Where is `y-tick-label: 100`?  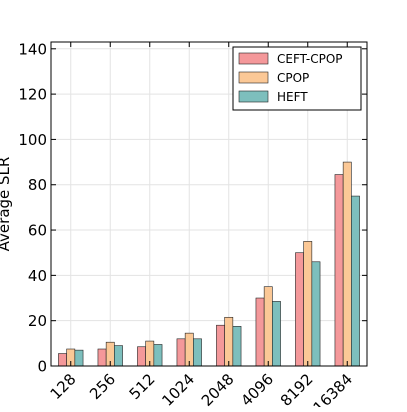
y-tick-label: 100 is located at coordinates (32, 140).